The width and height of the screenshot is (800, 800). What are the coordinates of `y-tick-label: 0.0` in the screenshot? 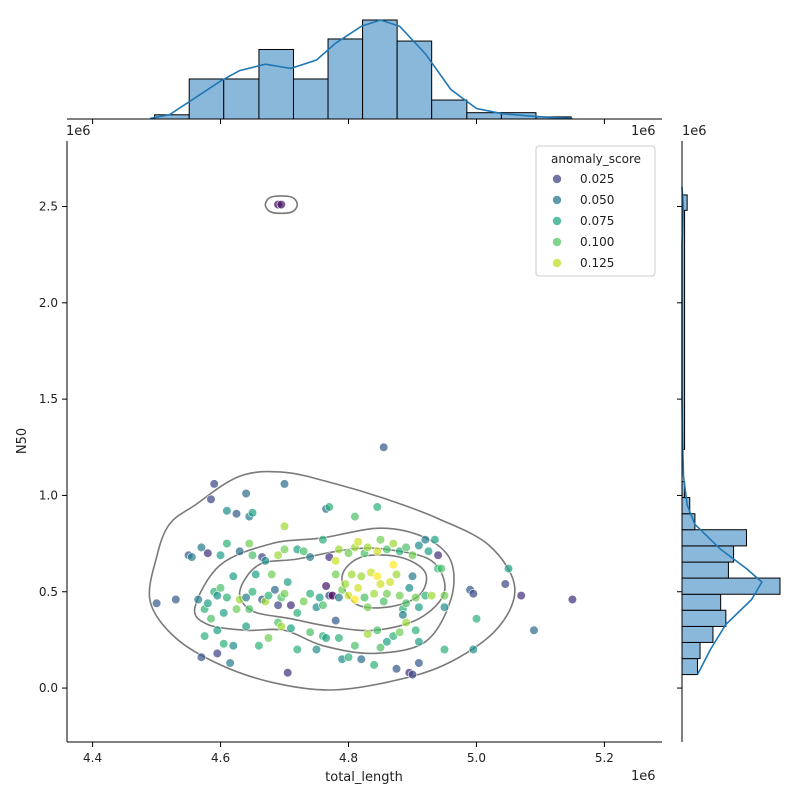 It's located at (48, 688).